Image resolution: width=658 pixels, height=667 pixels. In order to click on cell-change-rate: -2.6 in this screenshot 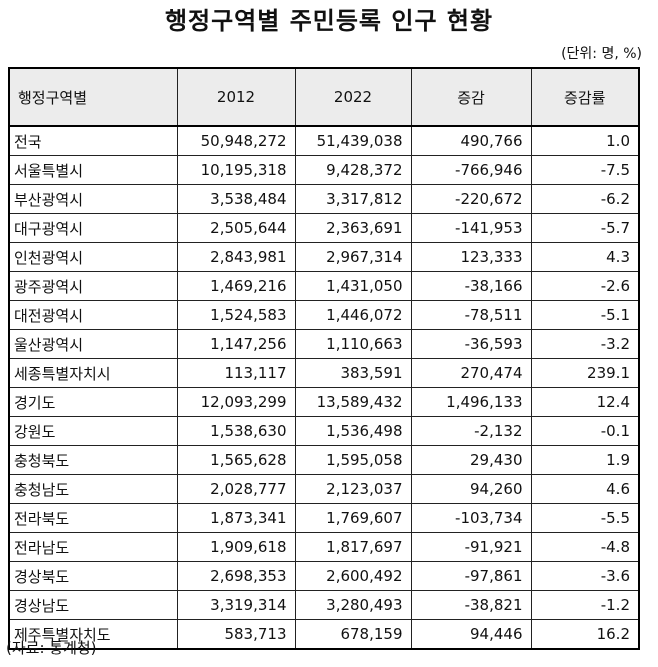, I will do `click(585, 286)`.